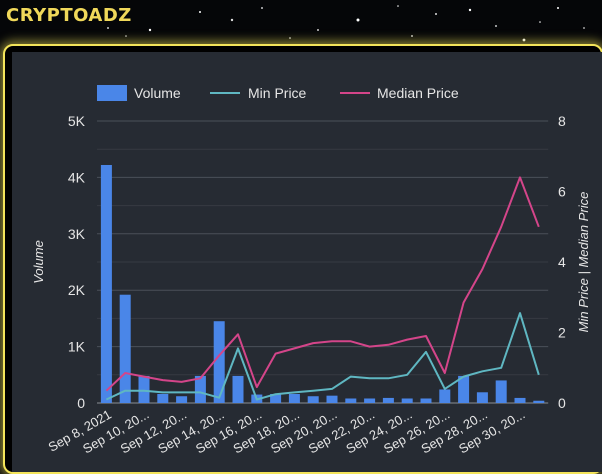 This screenshot has height=474, width=602. What do you see at coordinates (77, 290) in the screenshot?
I see `y-left-tick-label: 2K` at bounding box center [77, 290].